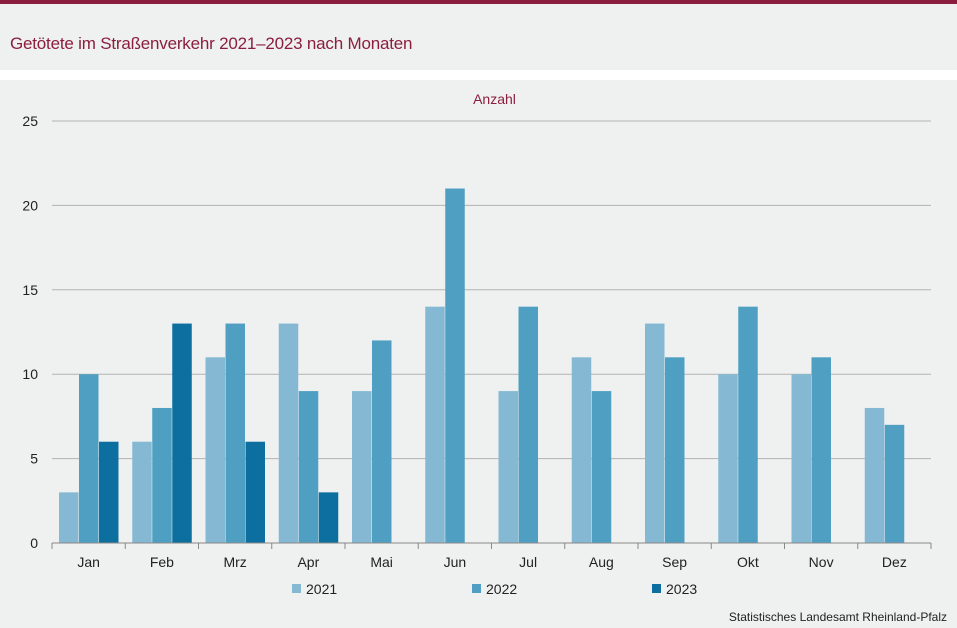 This screenshot has width=957, height=628. What do you see at coordinates (308, 562) in the screenshot?
I see `x-tick-label-apr: Apr` at bounding box center [308, 562].